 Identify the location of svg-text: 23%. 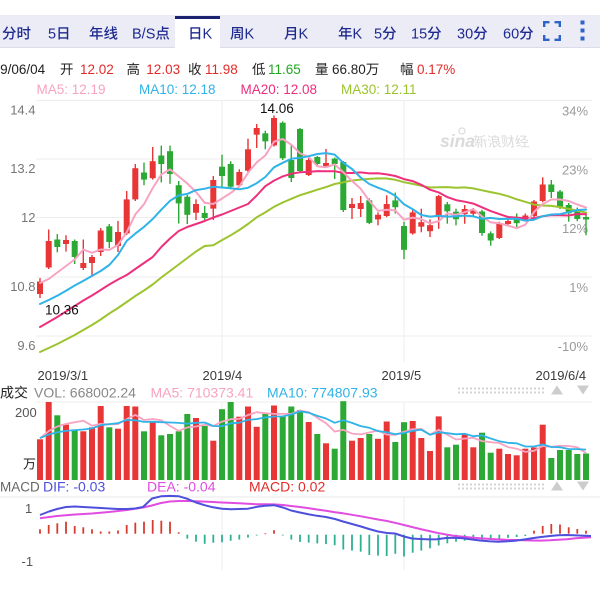
(575, 170).